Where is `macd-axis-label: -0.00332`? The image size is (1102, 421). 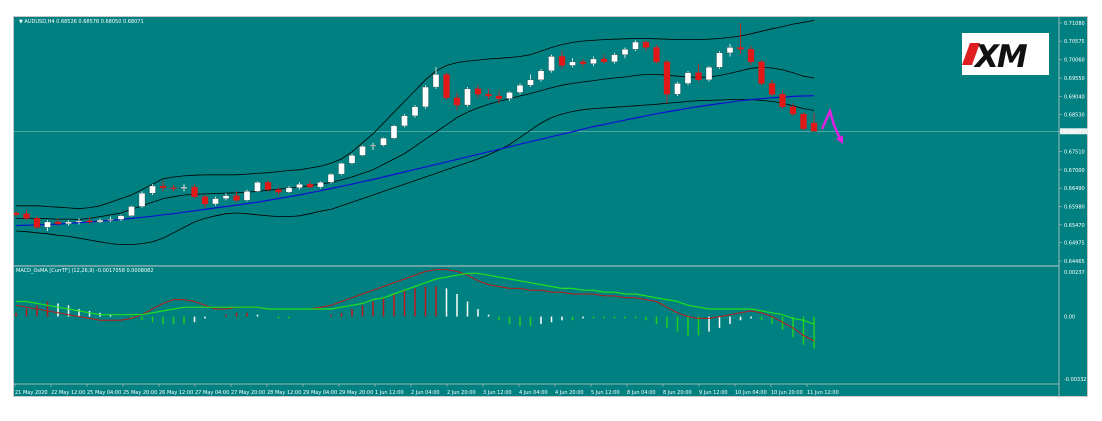 macd-axis-label: -0.00332 is located at coordinates (1075, 380).